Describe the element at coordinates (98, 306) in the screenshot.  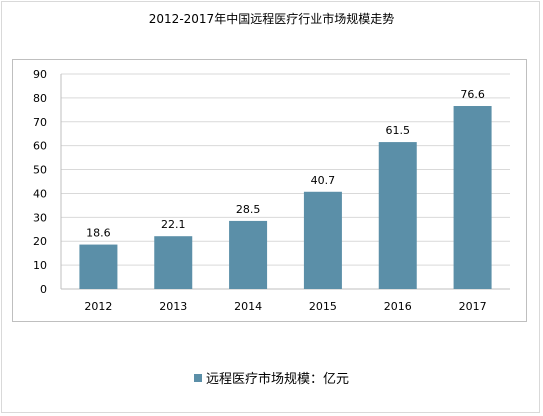
I see `x-tick-label: 2012` at that location.